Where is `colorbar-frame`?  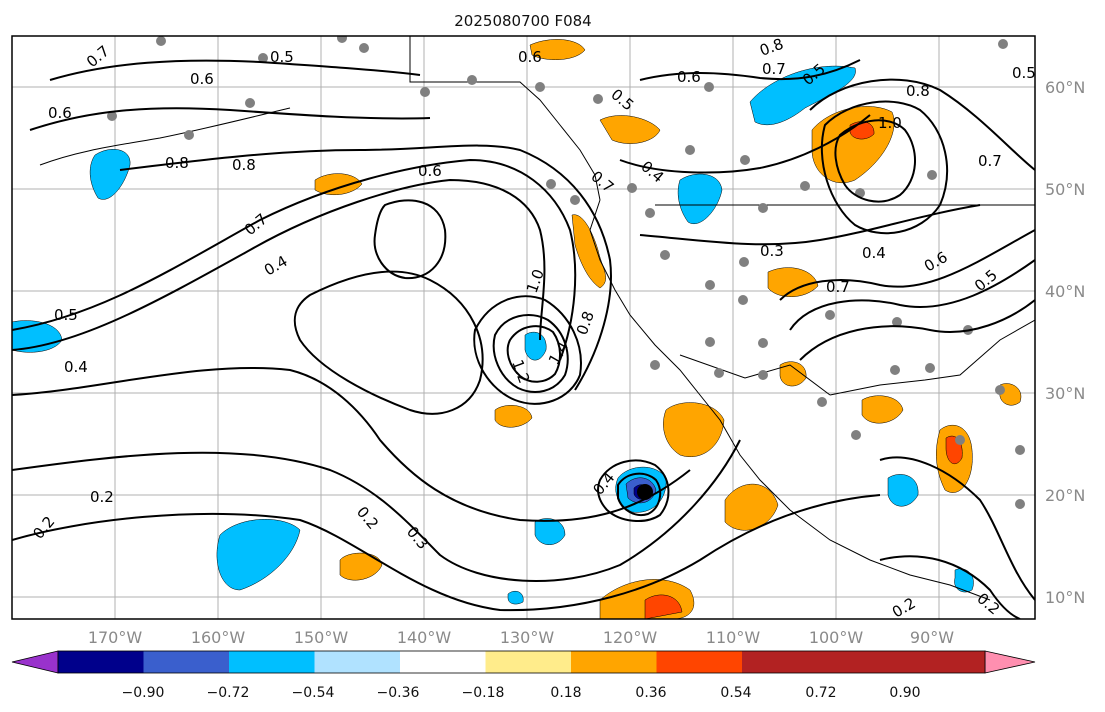 colorbar-frame is located at coordinates (521, 662).